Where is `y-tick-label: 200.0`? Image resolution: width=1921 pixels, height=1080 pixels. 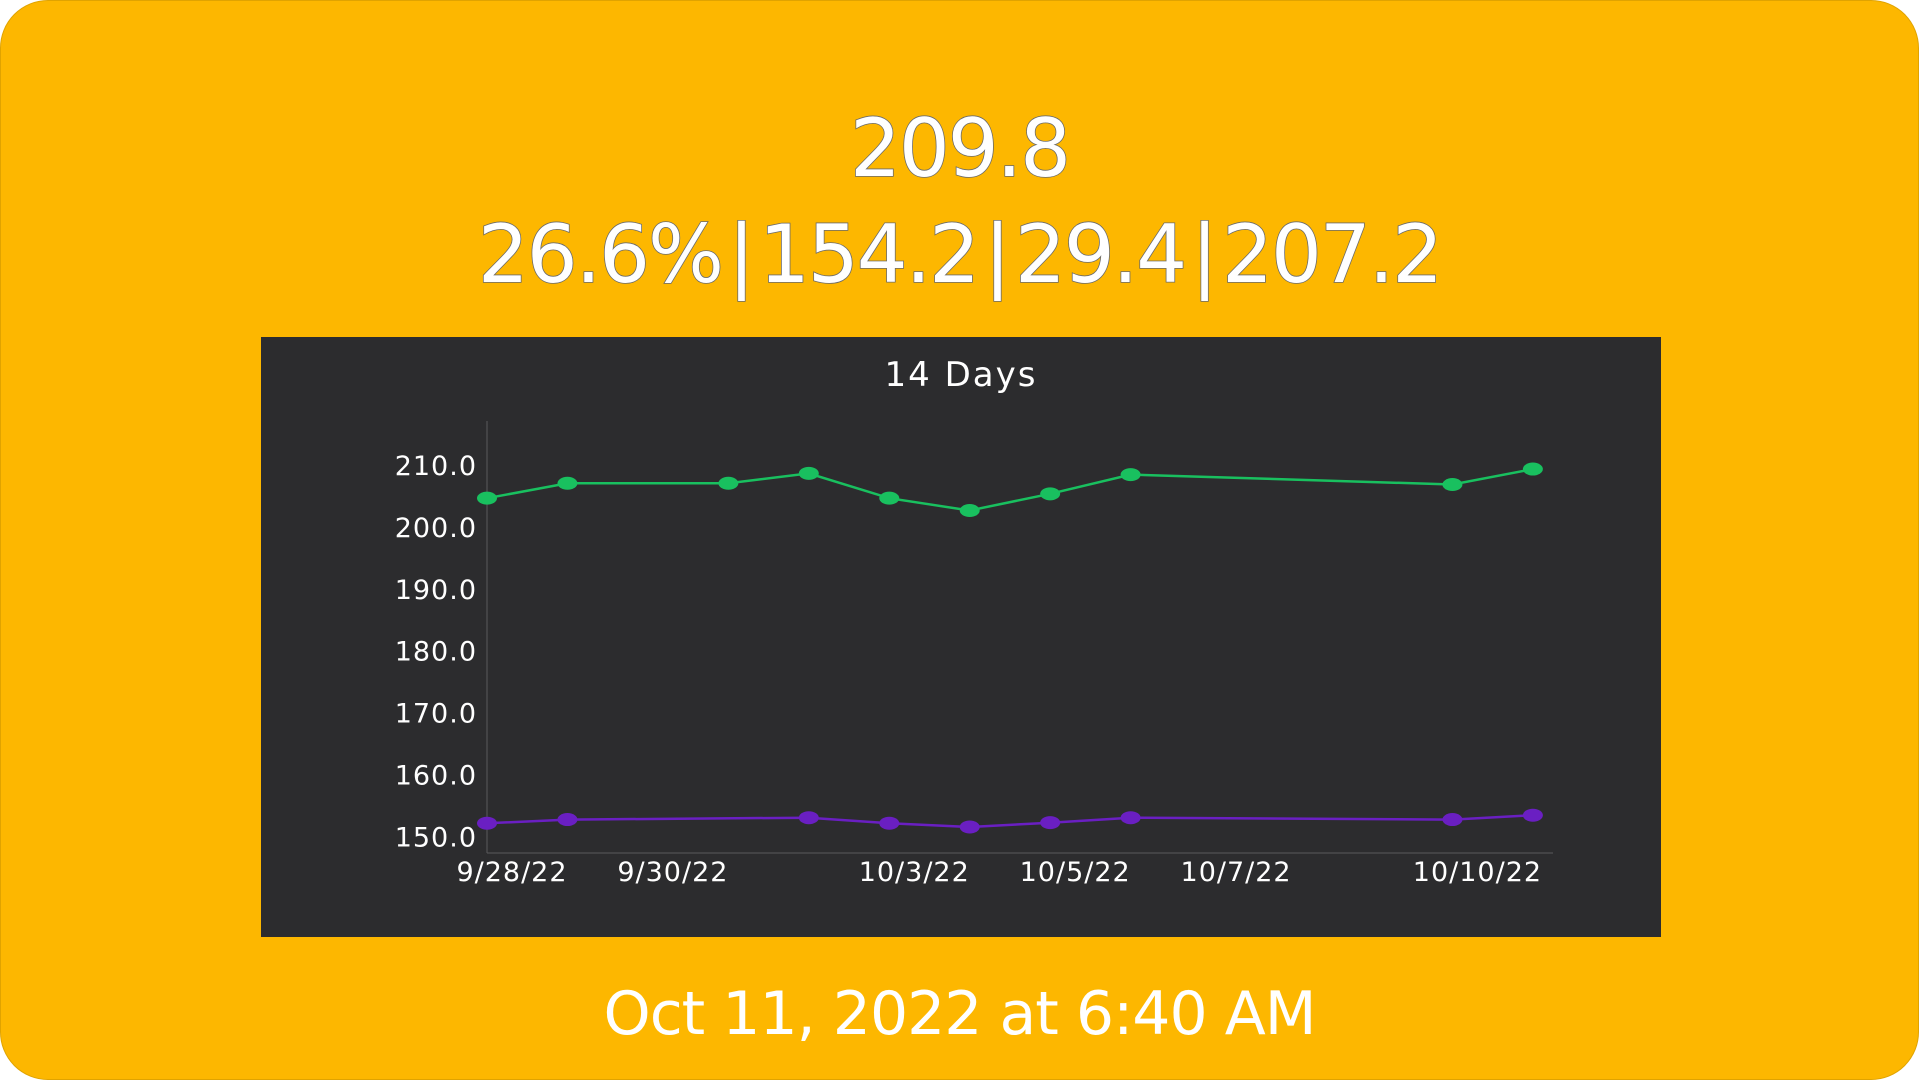 y-tick-label: 200.0 is located at coordinates (436, 528).